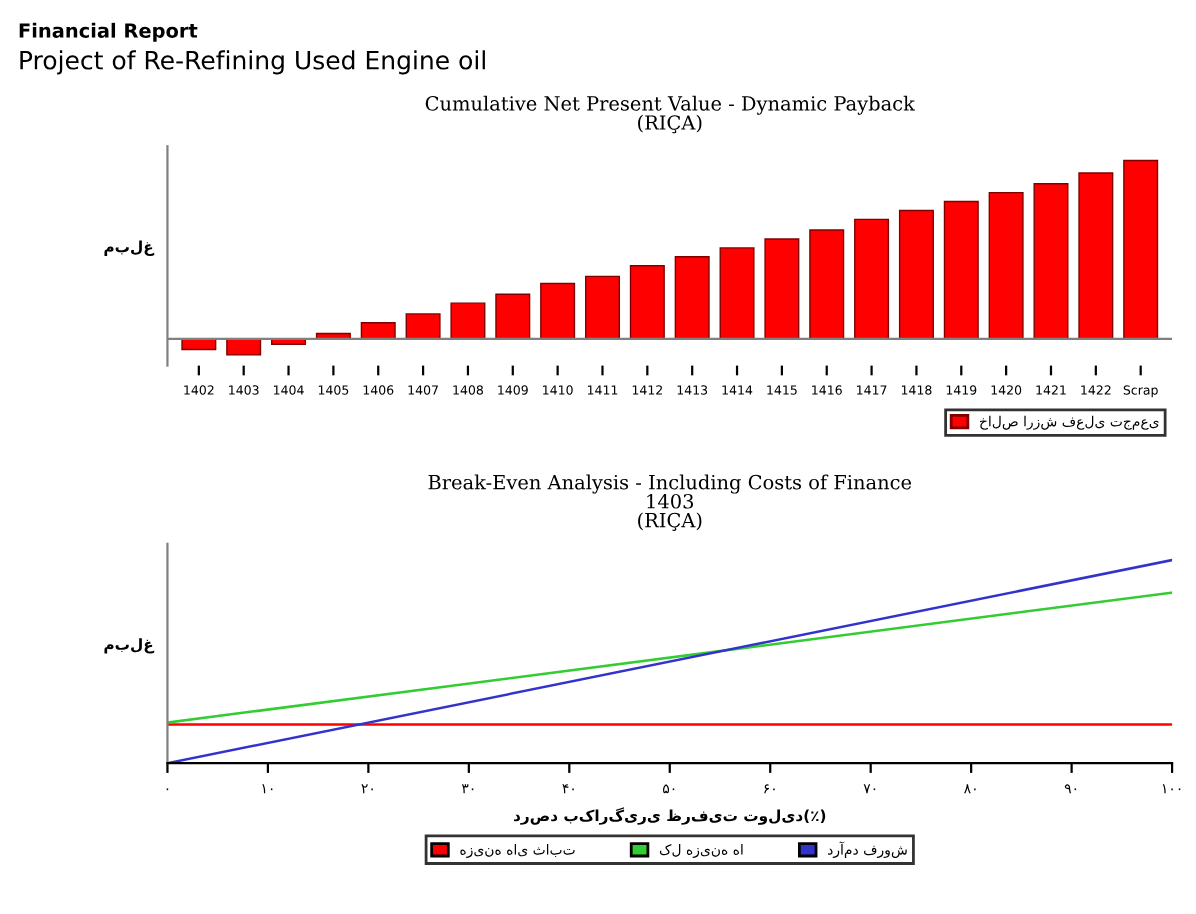 This screenshot has width=1196, height=914. Describe the element at coordinates (670, 502) in the screenshot. I see `chart-title: Break-Even Analysis - Including Costs of Finance 1403 (RIÇA)` at that location.